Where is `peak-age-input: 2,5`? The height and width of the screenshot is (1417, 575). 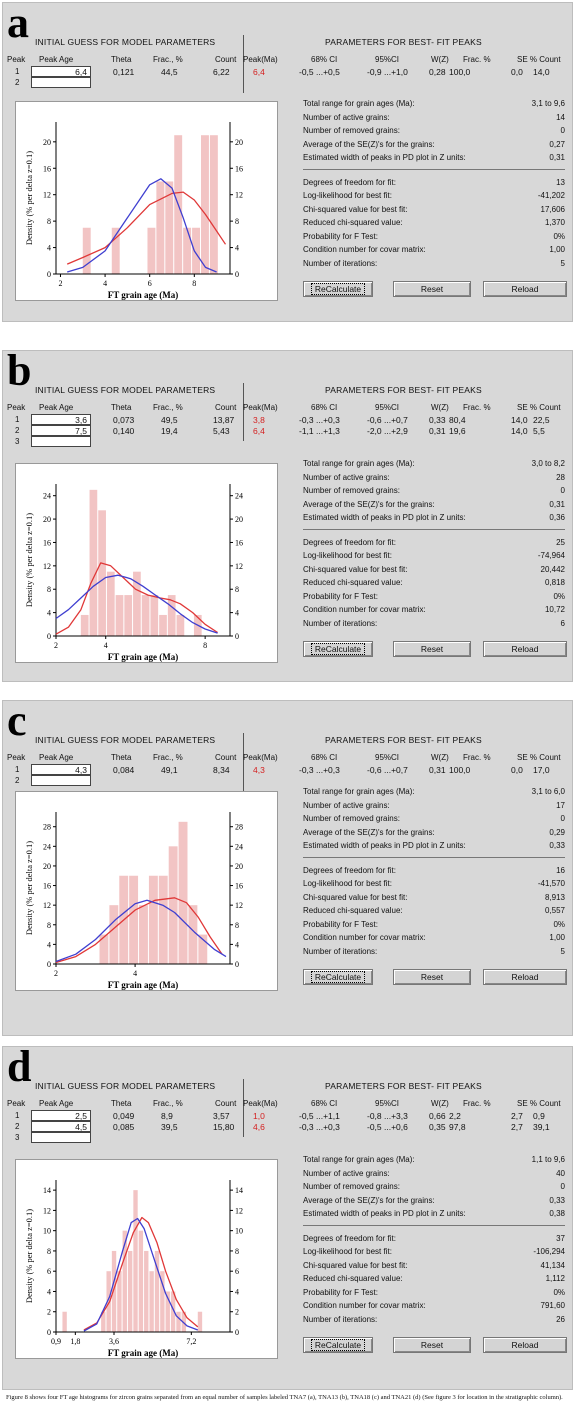
peak-age-input: 2,5 is located at coordinates (61, 1115).